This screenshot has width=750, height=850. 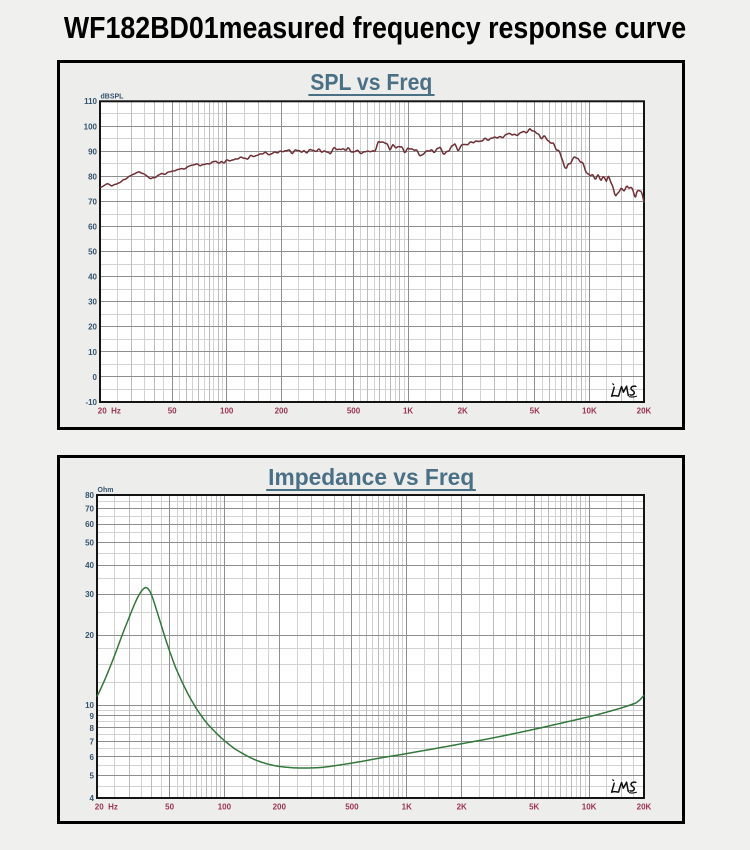 What do you see at coordinates (92, 151) in the screenshot?
I see `svg-text: 90` at bounding box center [92, 151].